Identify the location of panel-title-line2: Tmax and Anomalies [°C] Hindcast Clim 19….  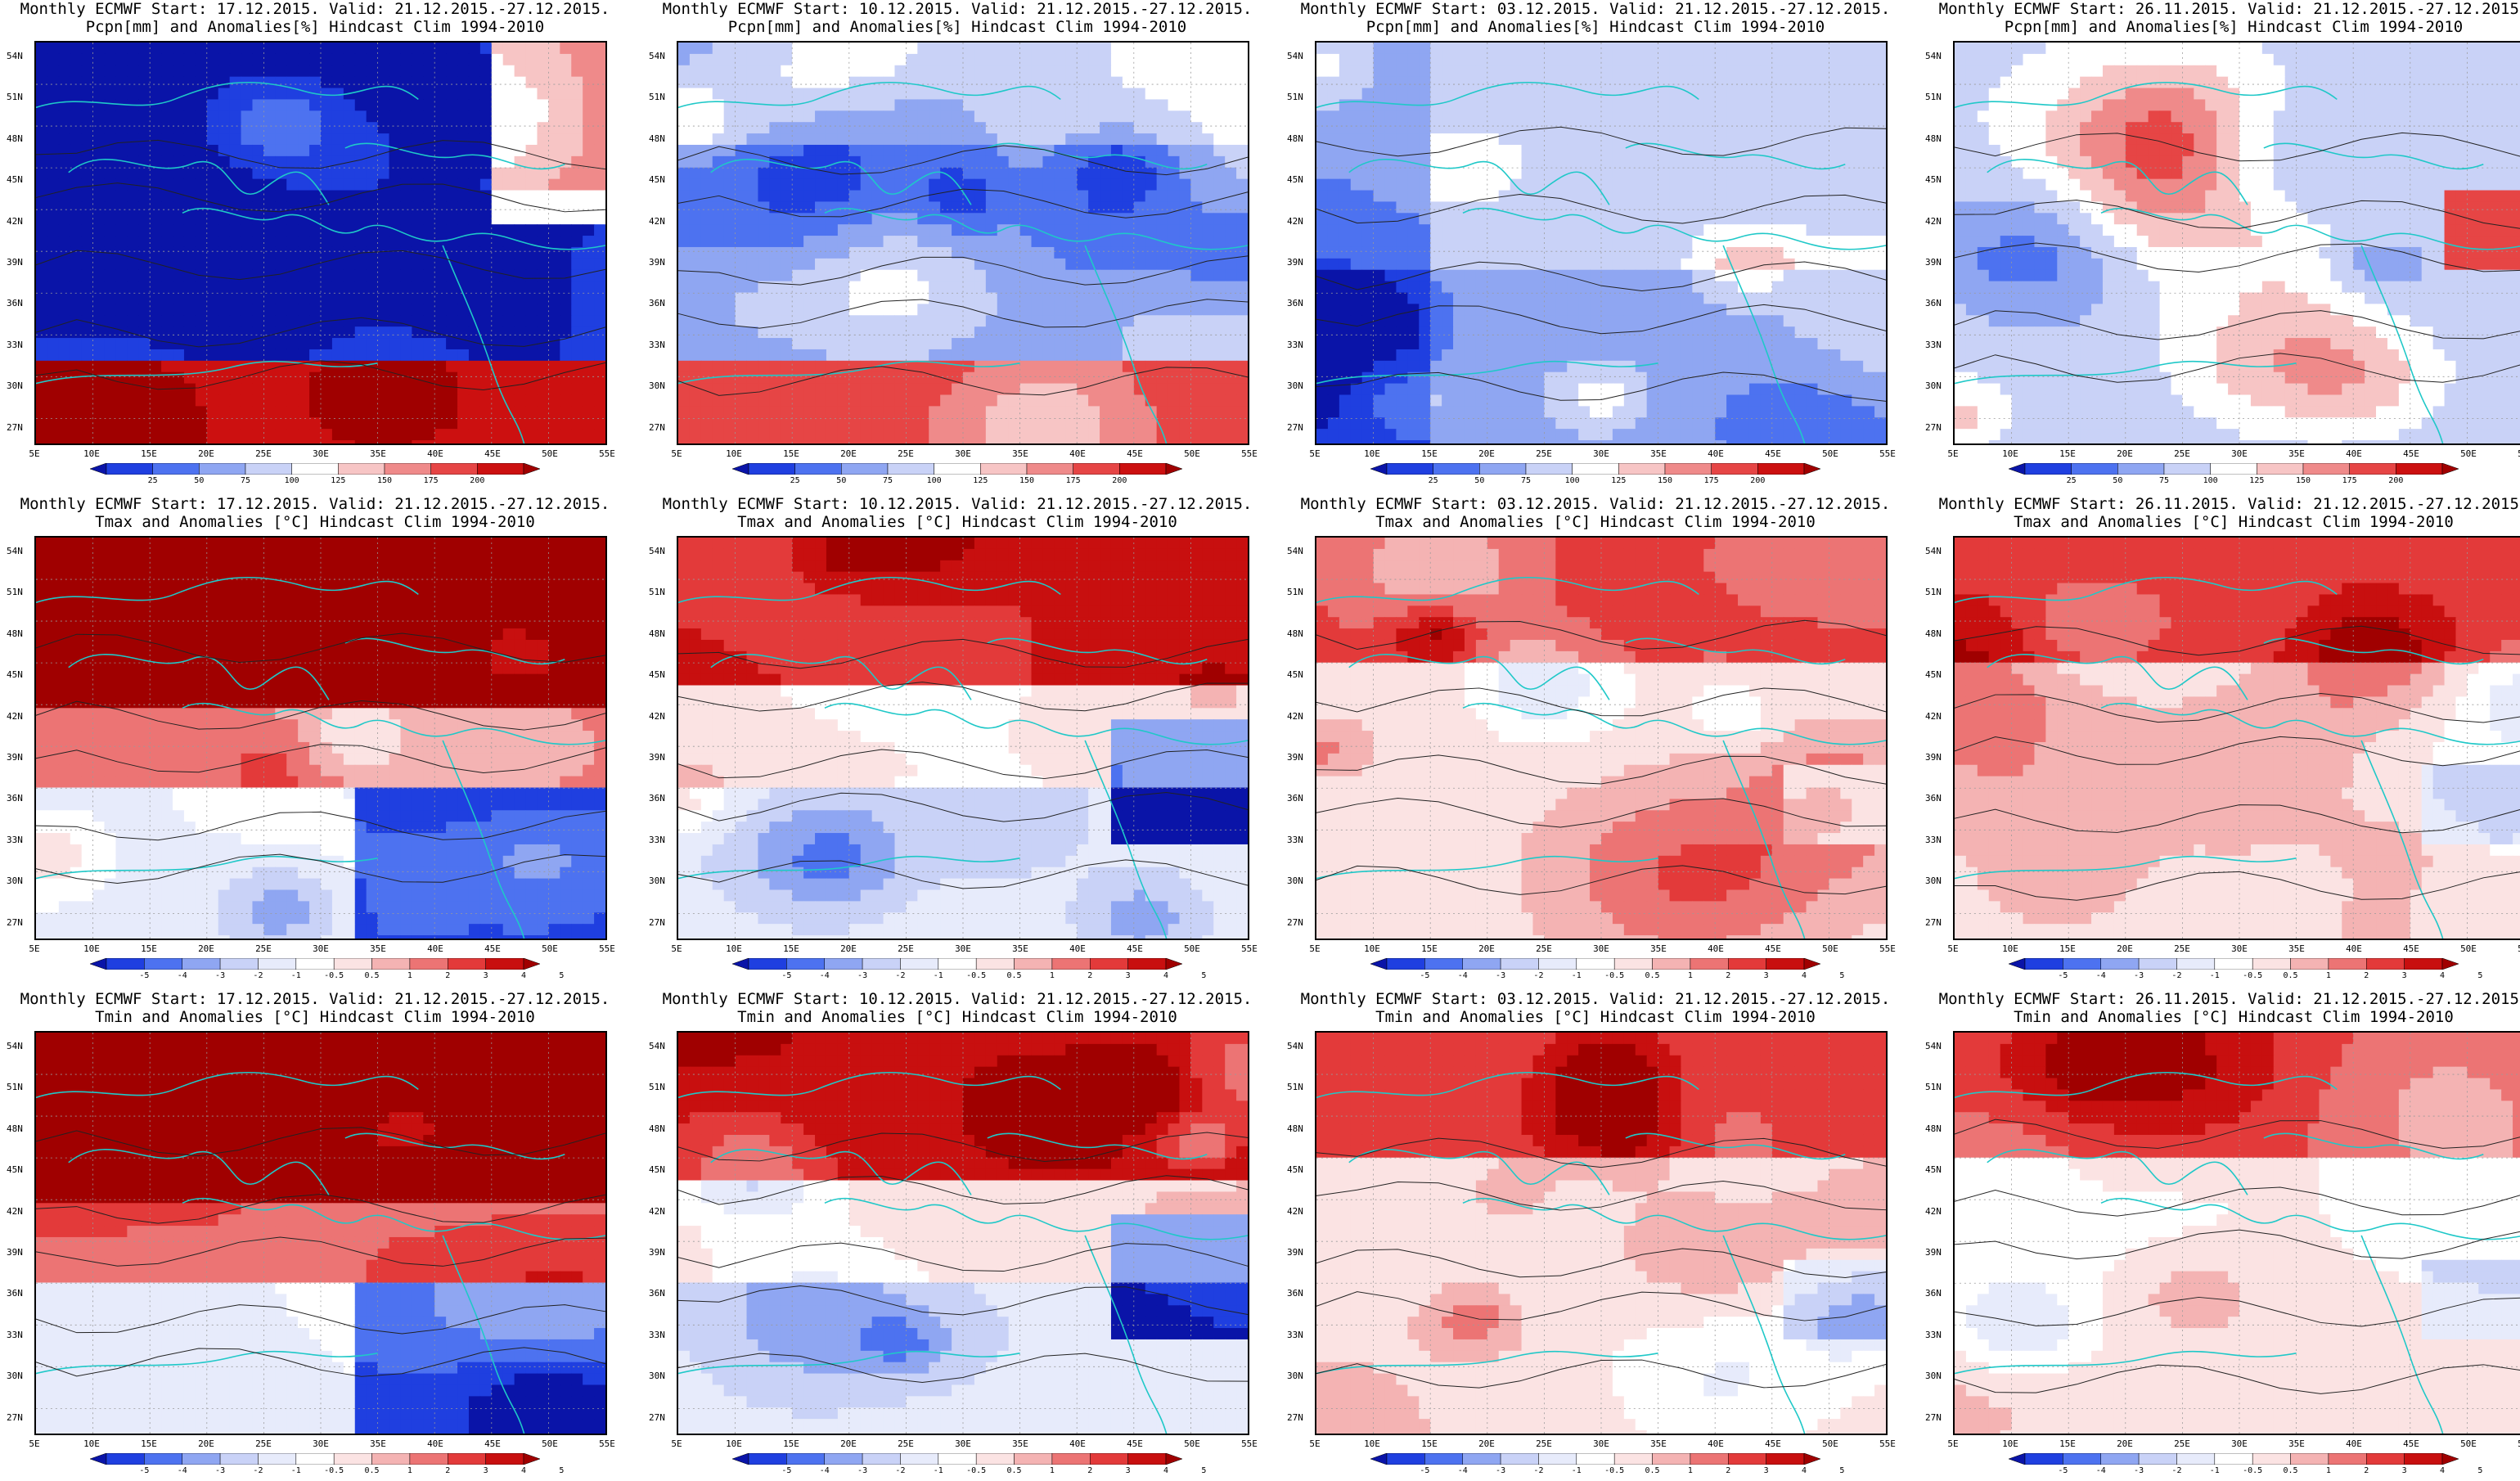
(957, 522).